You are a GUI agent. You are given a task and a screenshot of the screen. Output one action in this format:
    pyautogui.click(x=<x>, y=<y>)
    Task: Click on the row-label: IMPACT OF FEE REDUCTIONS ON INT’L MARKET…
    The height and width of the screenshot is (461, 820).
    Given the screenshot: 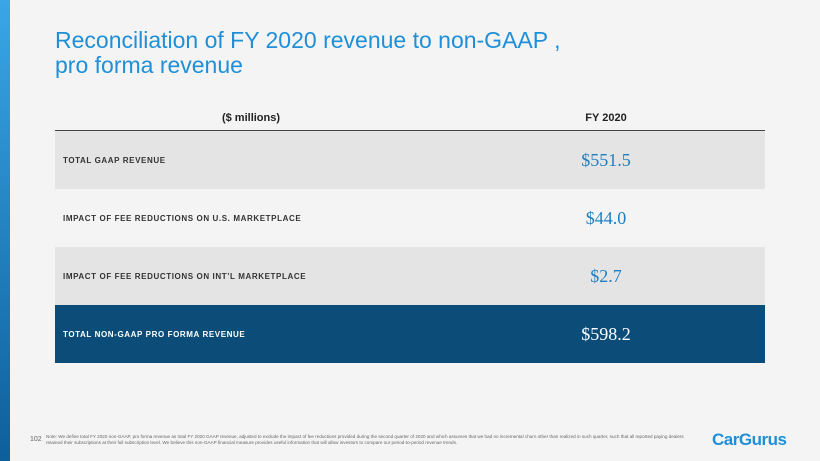 What is the action you would take?
    pyautogui.click(x=251, y=276)
    